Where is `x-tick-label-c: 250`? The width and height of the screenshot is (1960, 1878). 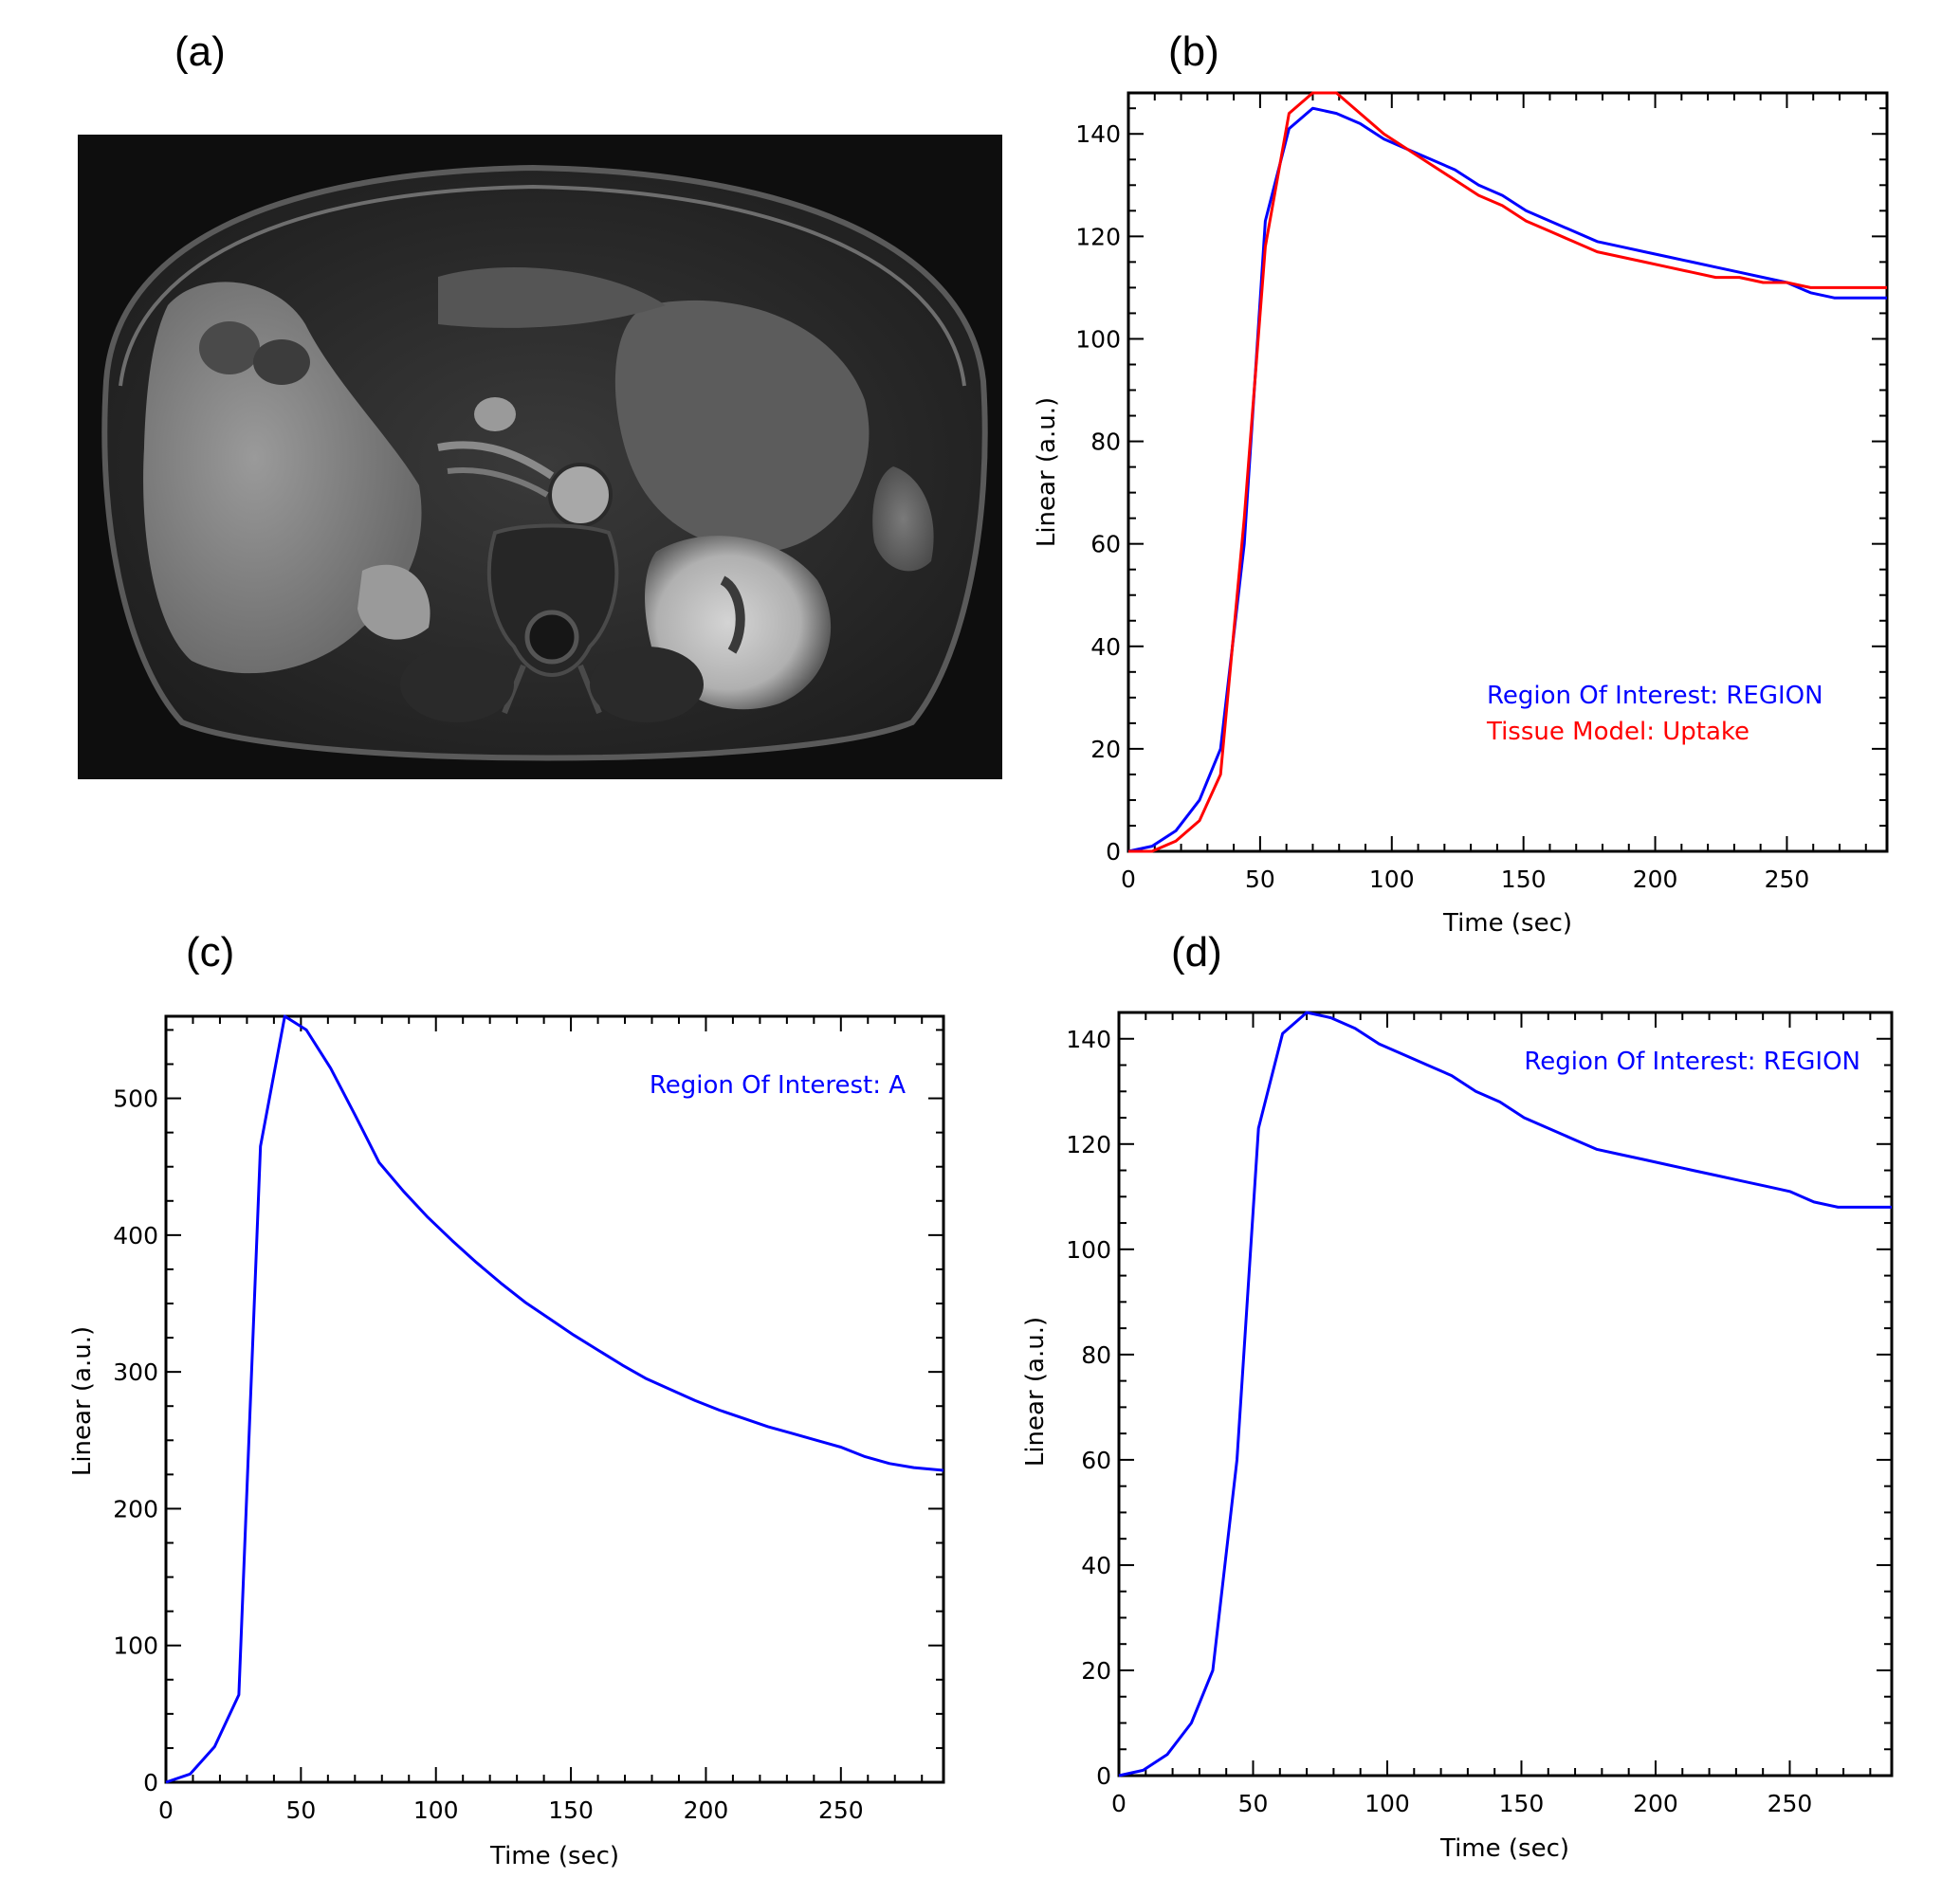 x-tick-label-c: 250 is located at coordinates (841, 1810).